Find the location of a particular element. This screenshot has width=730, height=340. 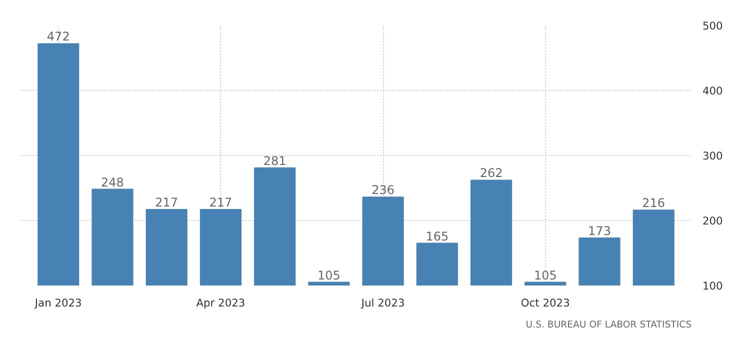

data-label: 248 is located at coordinates (112, 182).